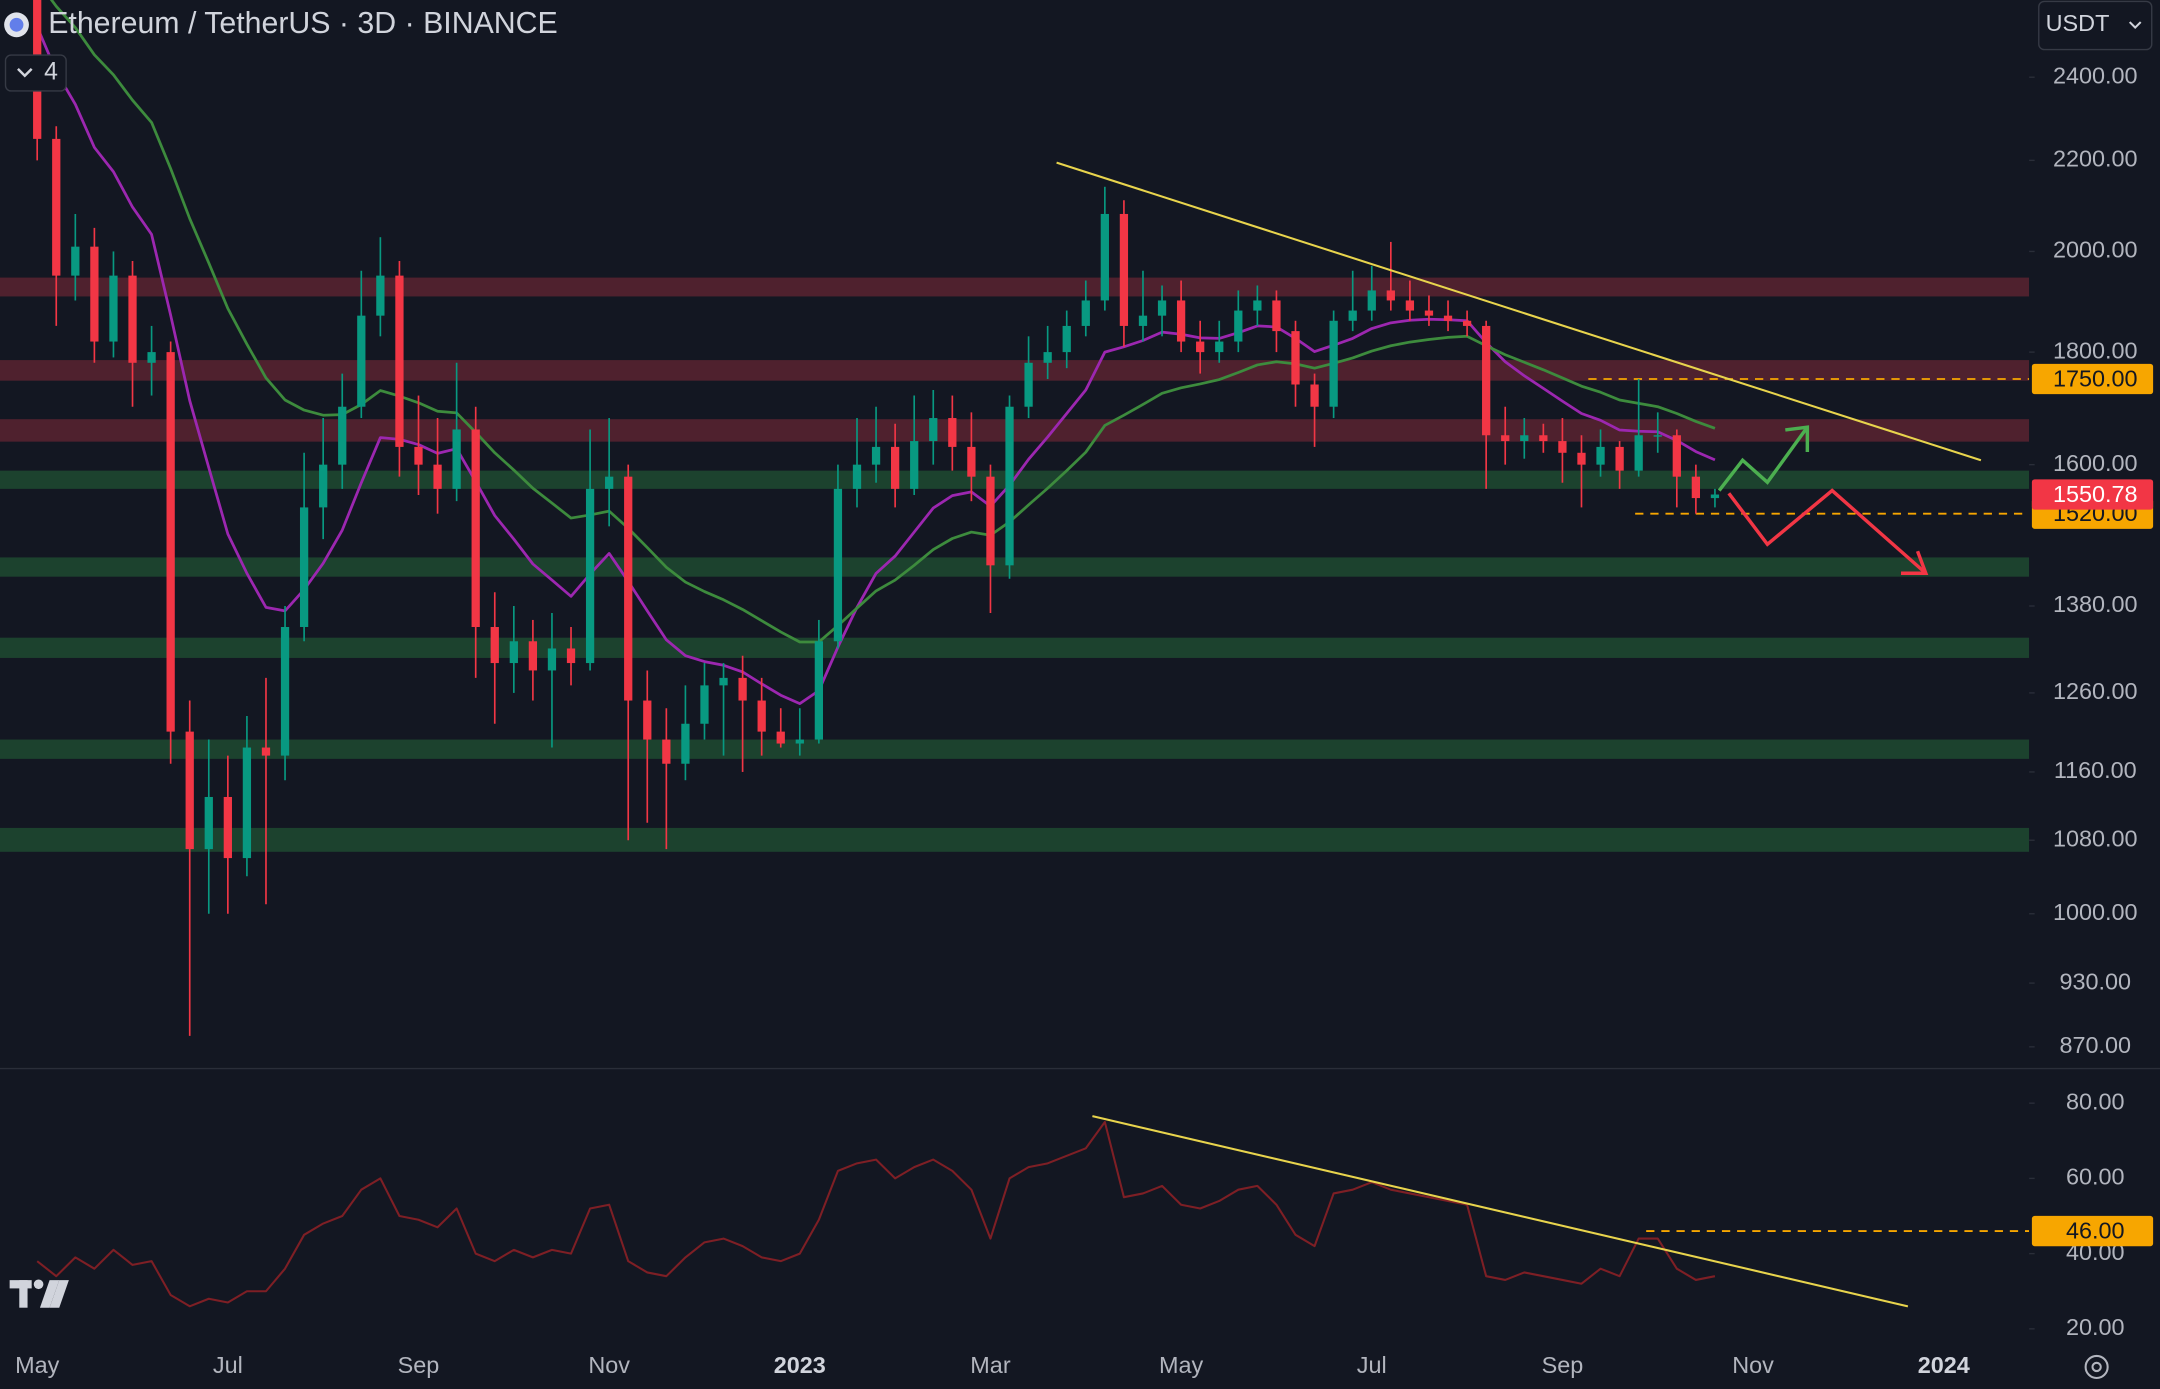 This screenshot has width=2160, height=1389. I want to click on y-tick-label: 1080.00, so click(2095, 838).